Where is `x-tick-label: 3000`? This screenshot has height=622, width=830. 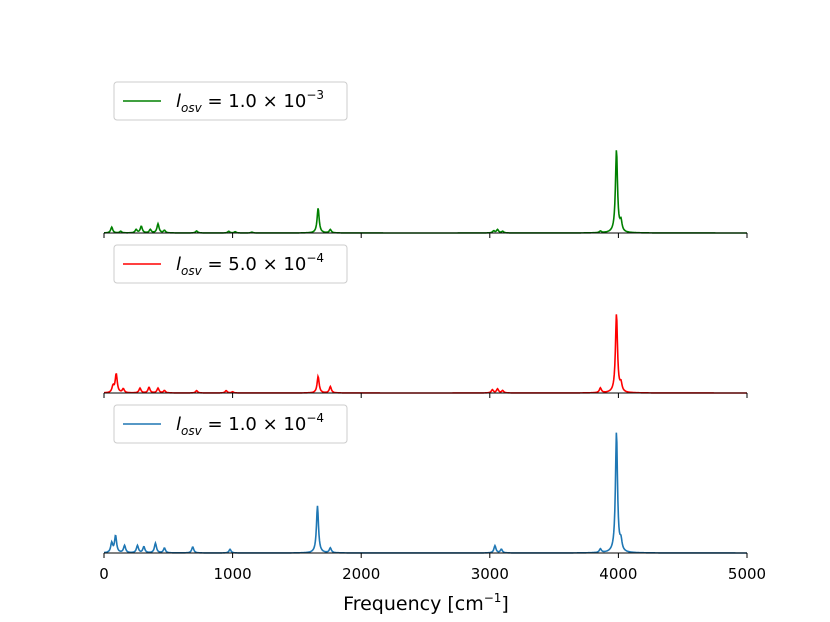 x-tick-label: 3000 is located at coordinates (490, 574).